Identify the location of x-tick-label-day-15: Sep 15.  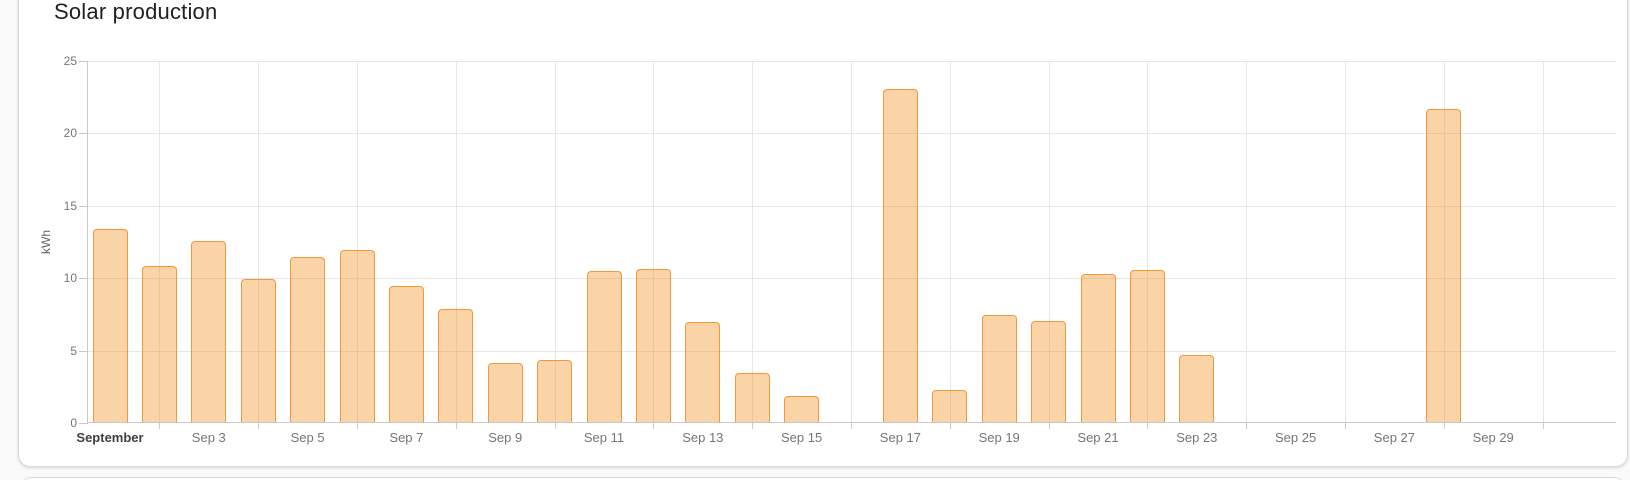
(801, 437).